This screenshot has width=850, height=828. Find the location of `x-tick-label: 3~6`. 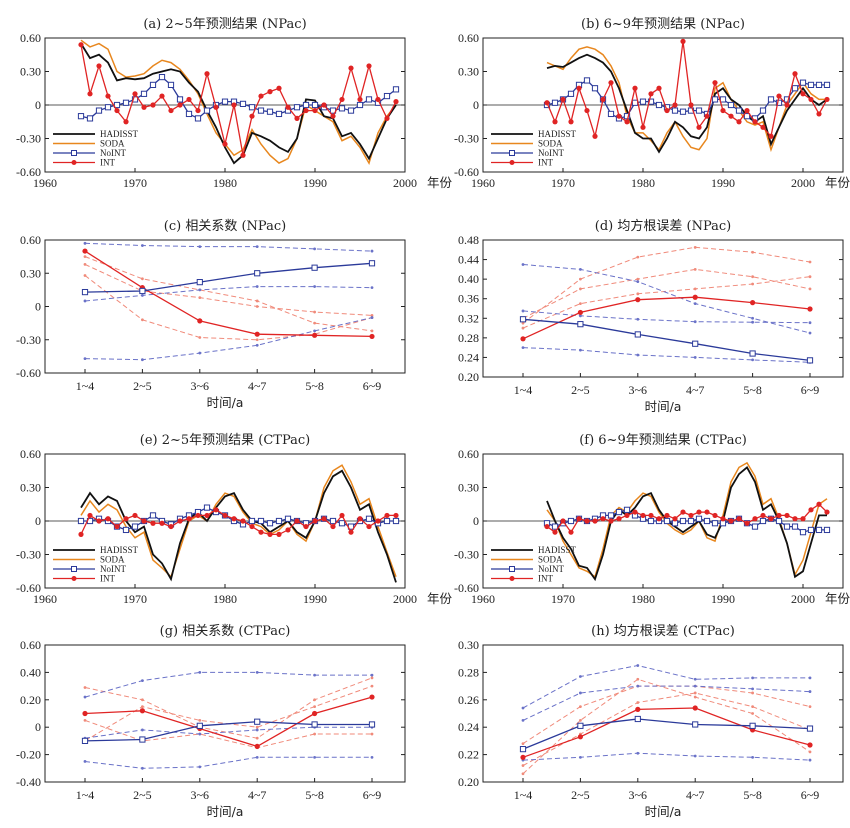

x-tick-label: 3~6 is located at coordinates (200, 795).